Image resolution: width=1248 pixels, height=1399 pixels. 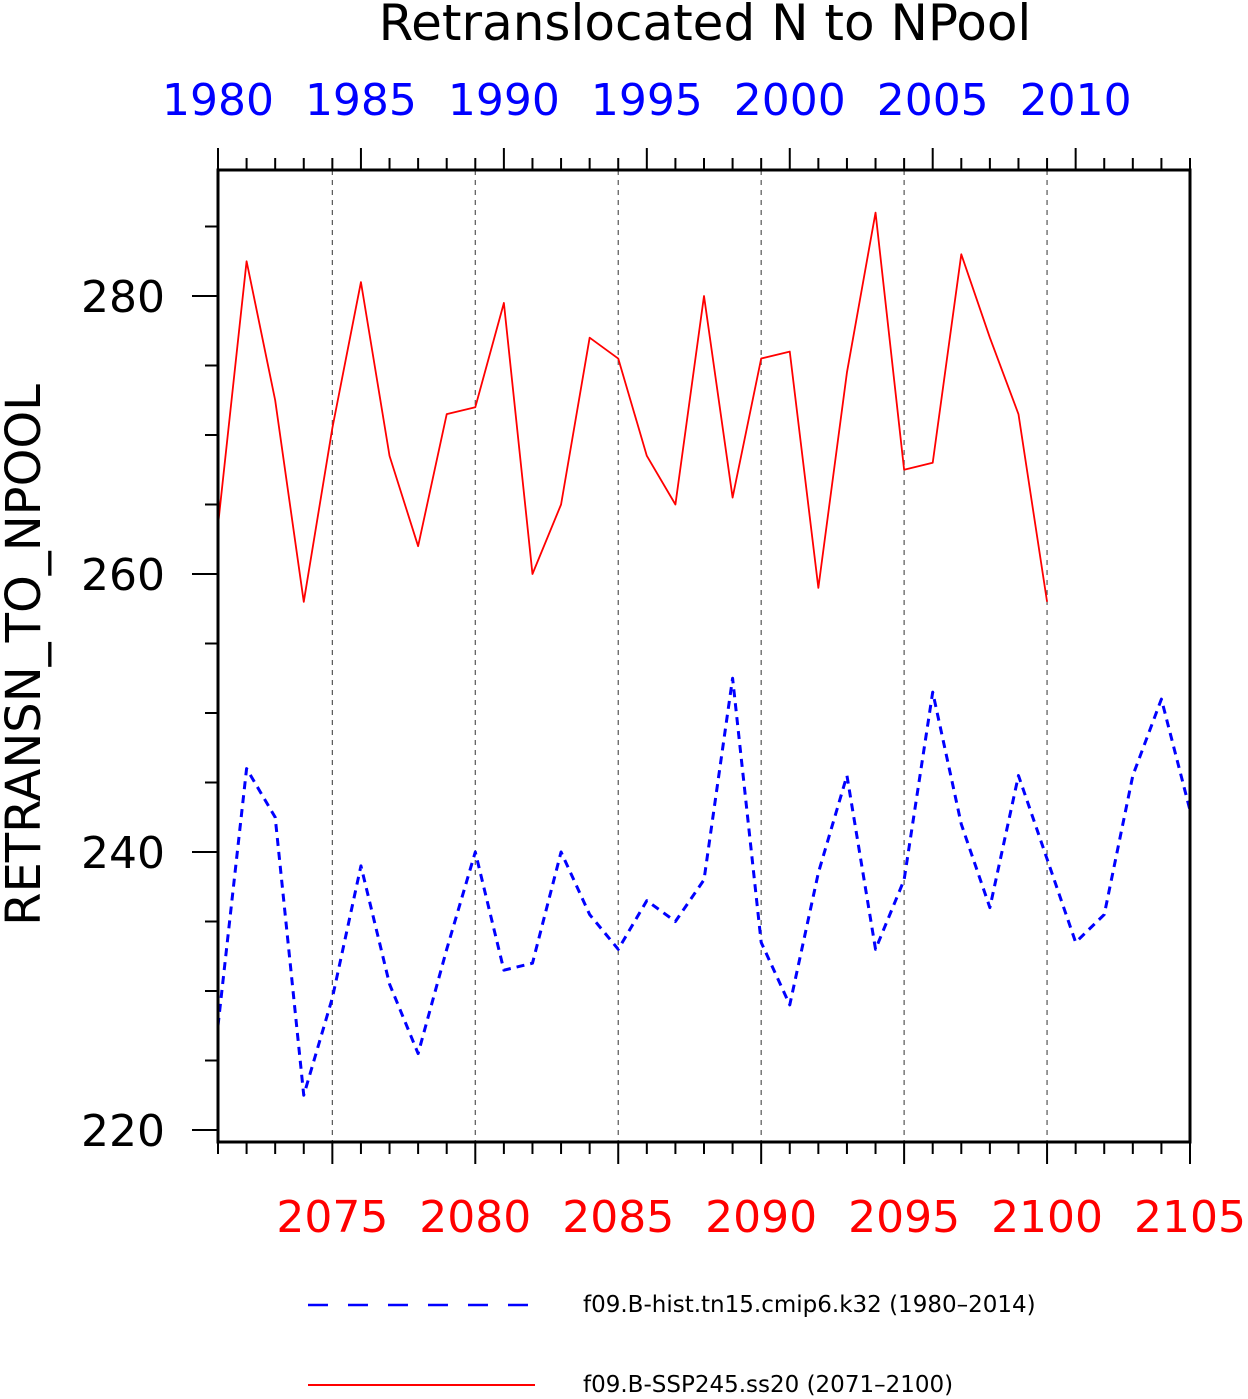 What do you see at coordinates (705, 26) in the screenshot?
I see `chart-title: Retranslocated N to NPool` at bounding box center [705, 26].